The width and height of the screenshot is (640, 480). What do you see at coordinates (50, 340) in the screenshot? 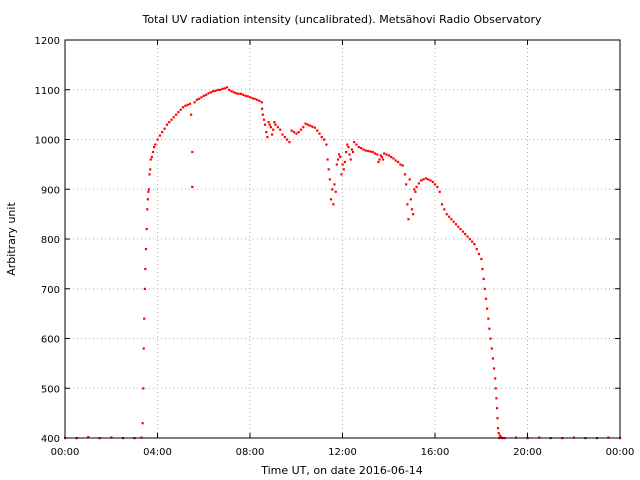
I see `y-tick-label: 600` at bounding box center [50, 340].